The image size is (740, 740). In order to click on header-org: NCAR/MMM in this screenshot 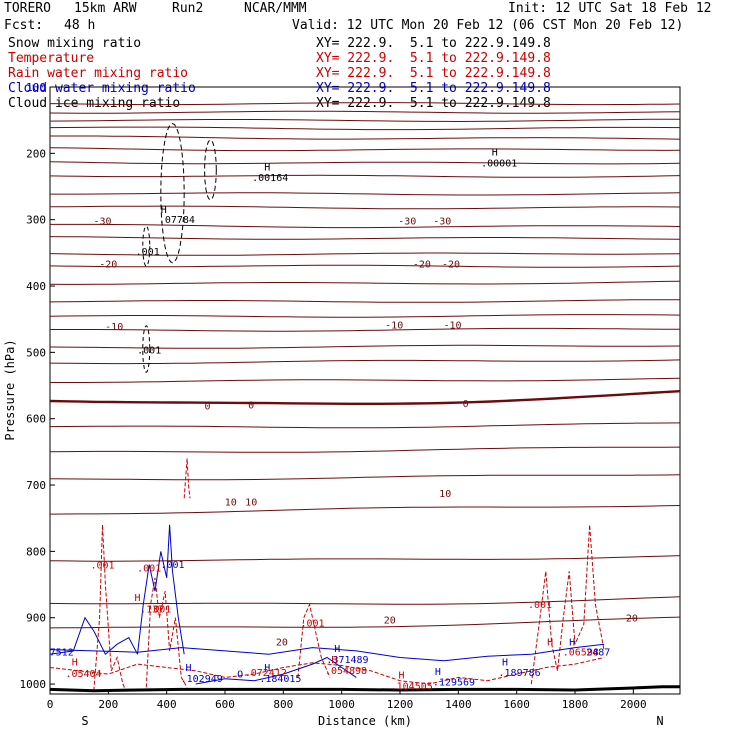, I will do `click(275, 8)`.